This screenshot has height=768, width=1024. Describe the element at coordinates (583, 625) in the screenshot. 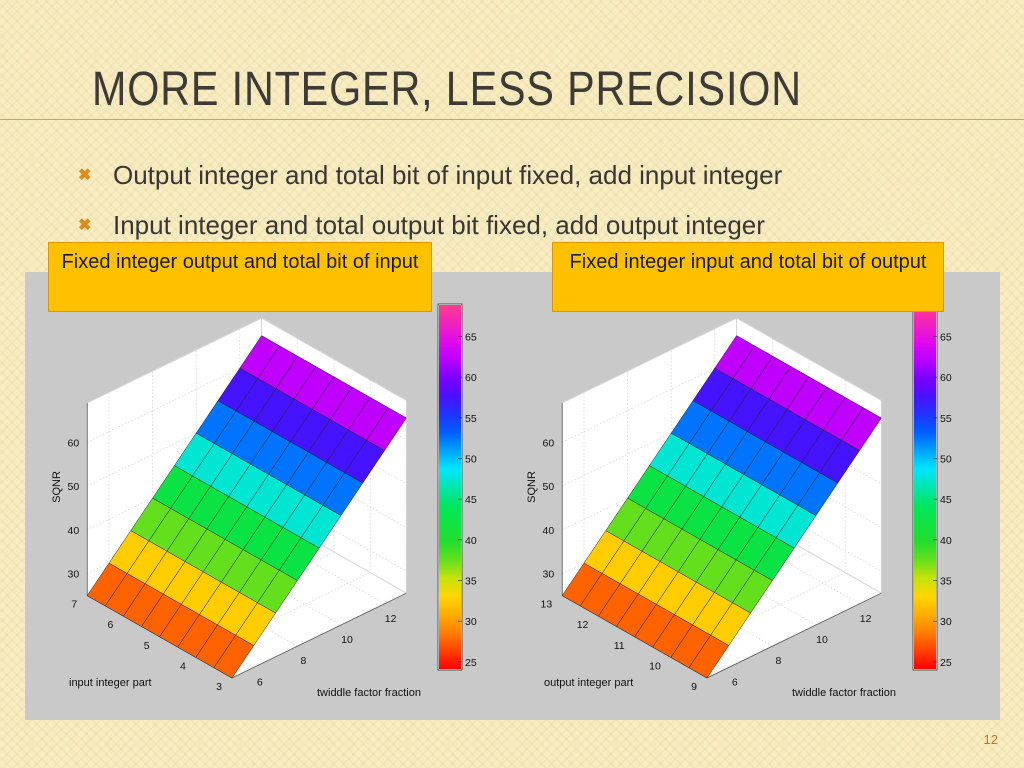

I see `y-tick-label: 12` at that location.